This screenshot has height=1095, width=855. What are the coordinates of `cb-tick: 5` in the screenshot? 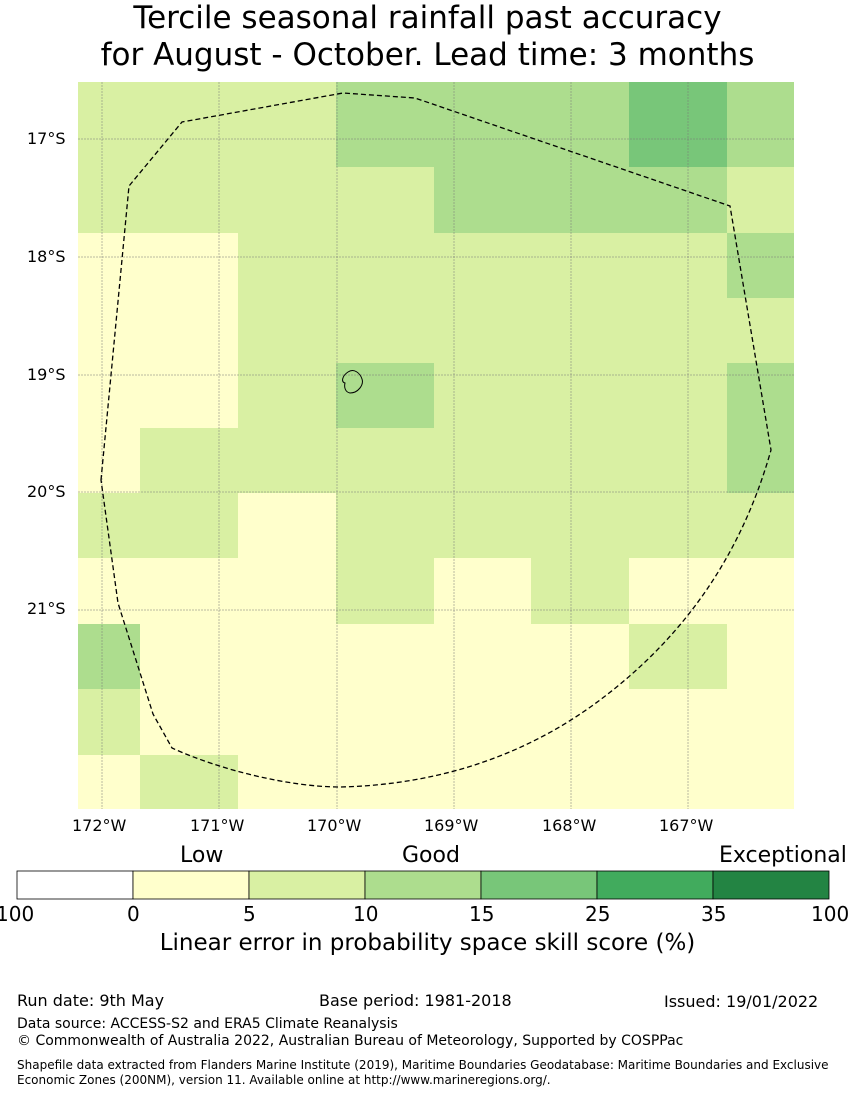 It's located at (249, 914).